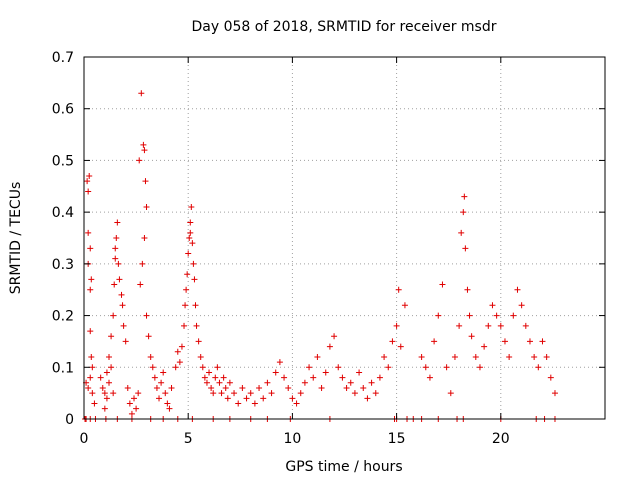 The width and height of the screenshot is (640, 480). Describe the element at coordinates (63, 368) in the screenshot. I see `y-tick-label: 0.1` at that location.